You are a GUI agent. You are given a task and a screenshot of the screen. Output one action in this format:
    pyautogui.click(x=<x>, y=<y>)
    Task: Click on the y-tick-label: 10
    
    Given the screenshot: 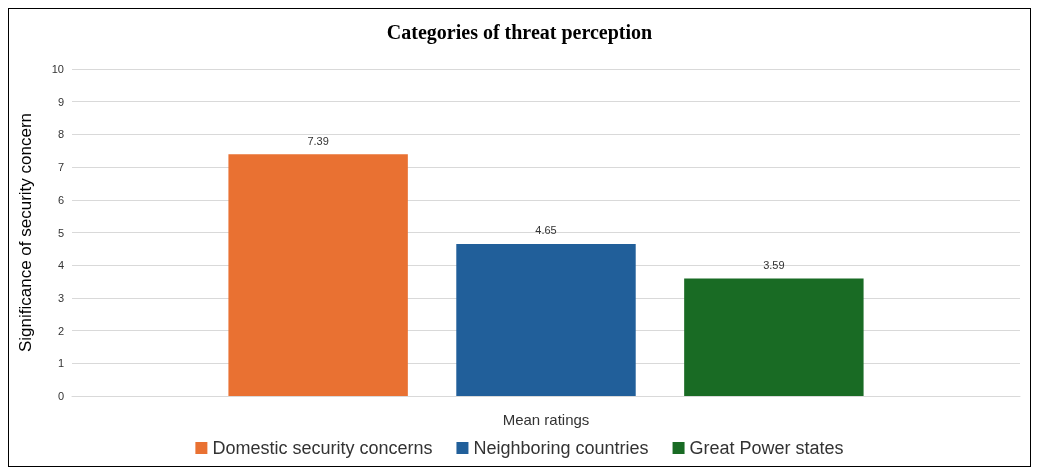 What is the action you would take?
    pyautogui.click(x=57, y=69)
    